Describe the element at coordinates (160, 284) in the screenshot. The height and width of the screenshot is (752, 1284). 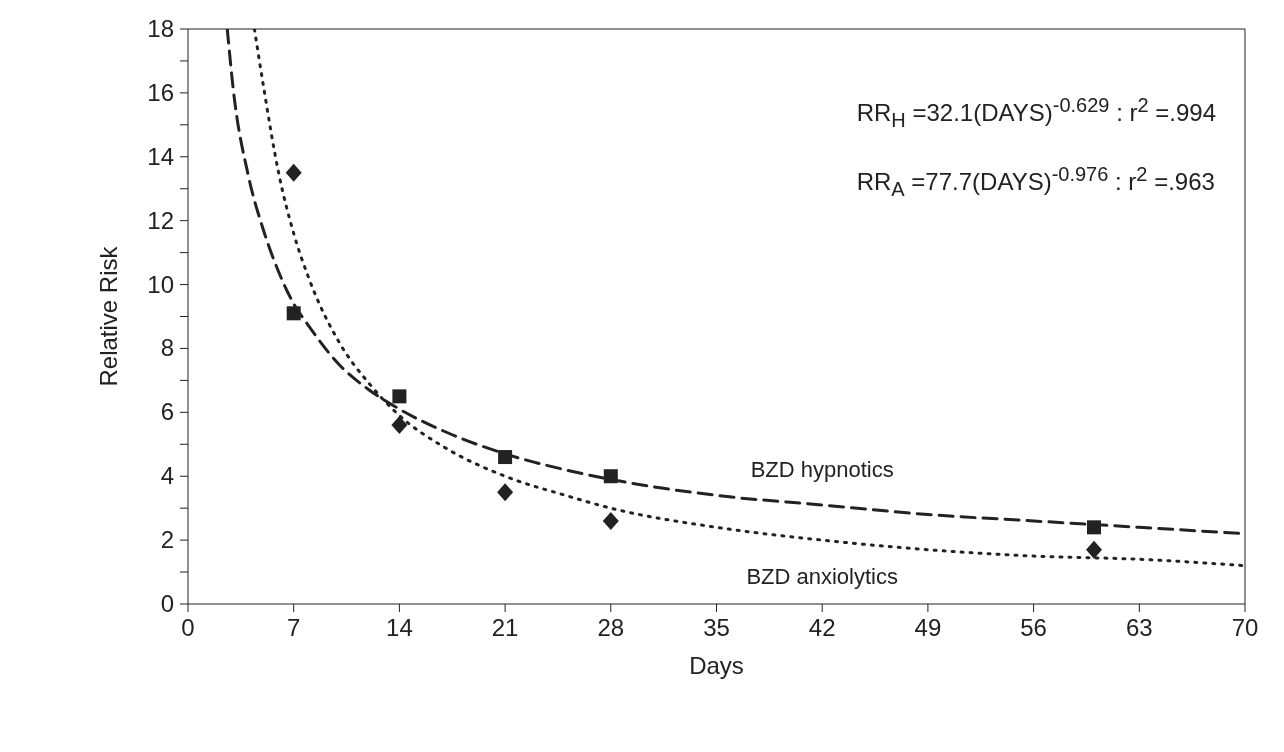
I see `y-tick-label: 10` at that location.